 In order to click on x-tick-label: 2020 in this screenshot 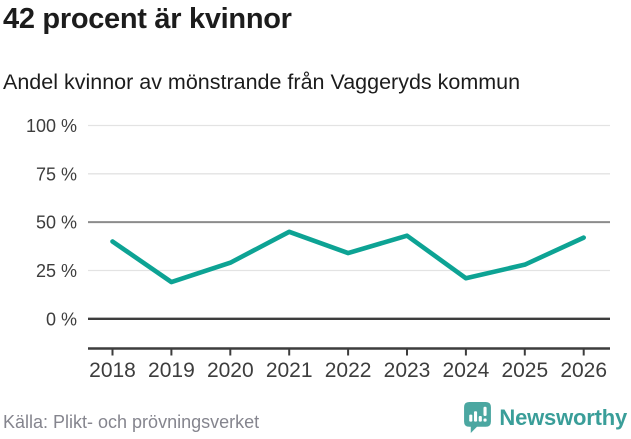, I will do `click(230, 370)`.